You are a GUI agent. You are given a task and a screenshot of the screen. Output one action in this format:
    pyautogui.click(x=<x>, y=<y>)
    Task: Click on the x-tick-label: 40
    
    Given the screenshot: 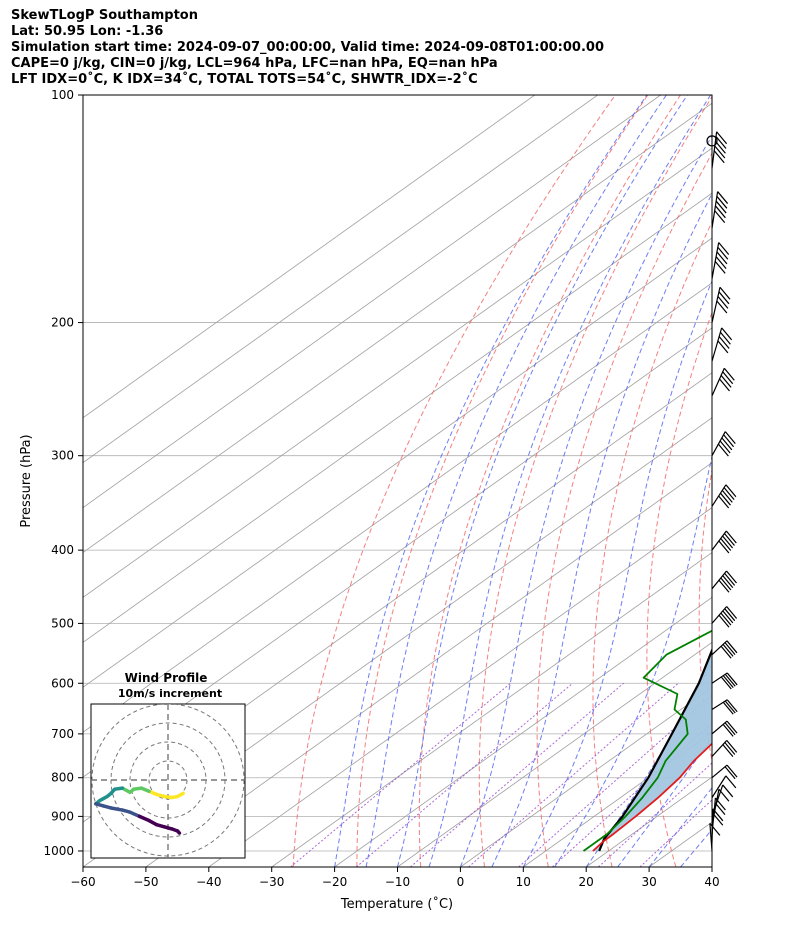 What is the action you would take?
    pyautogui.click(x=711, y=882)
    